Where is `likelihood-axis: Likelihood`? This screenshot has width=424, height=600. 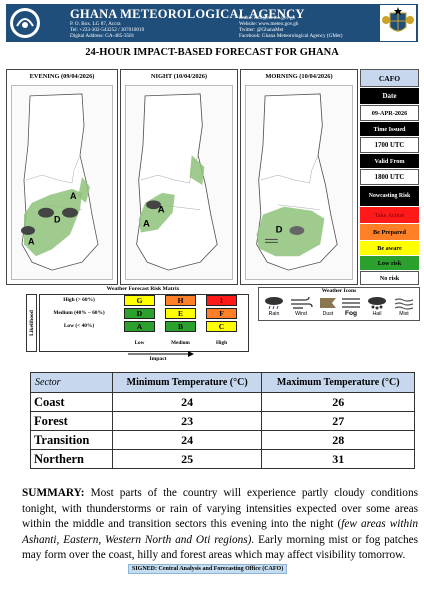 likelihood-axis: Likelihood is located at coordinates (31, 323).